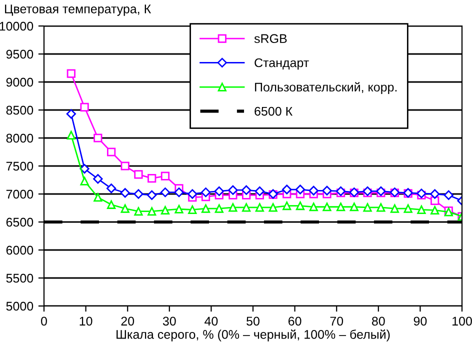 The image size is (472, 349). I want to click on y-axis-title: Цветовая температура, К, so click(78, 10).